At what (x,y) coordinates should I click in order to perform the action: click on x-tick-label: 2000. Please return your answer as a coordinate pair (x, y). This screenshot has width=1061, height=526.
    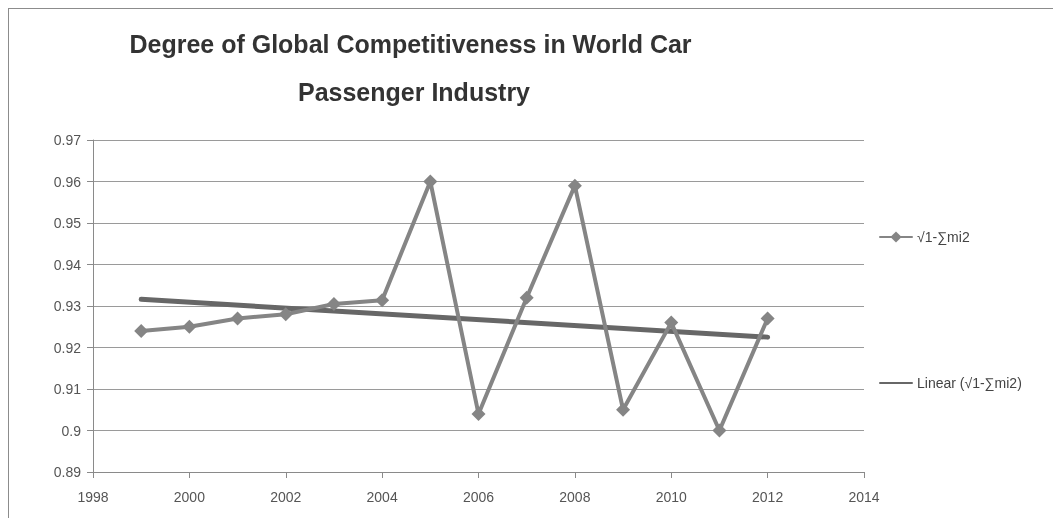
    Looking at the image, I should click on (189, 497).